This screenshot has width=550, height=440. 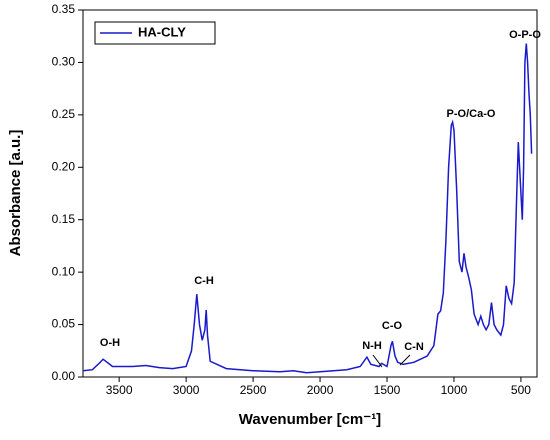 What do you see at coordinates (64, 271) in the screenshot?
I see `y-tick-label: 0.10` at bounding box center [64, 271].